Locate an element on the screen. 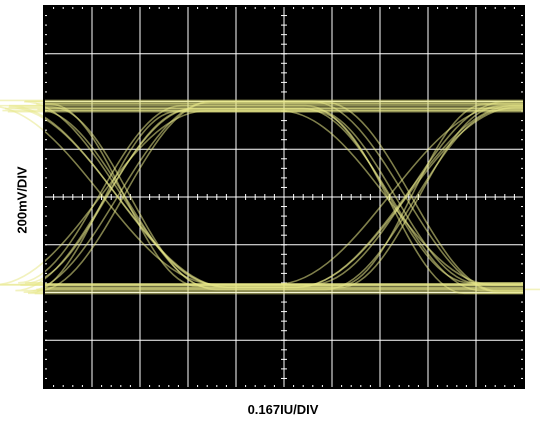  x-axis-label: 0.167IU/DIV is located at coordinates (283, 409).